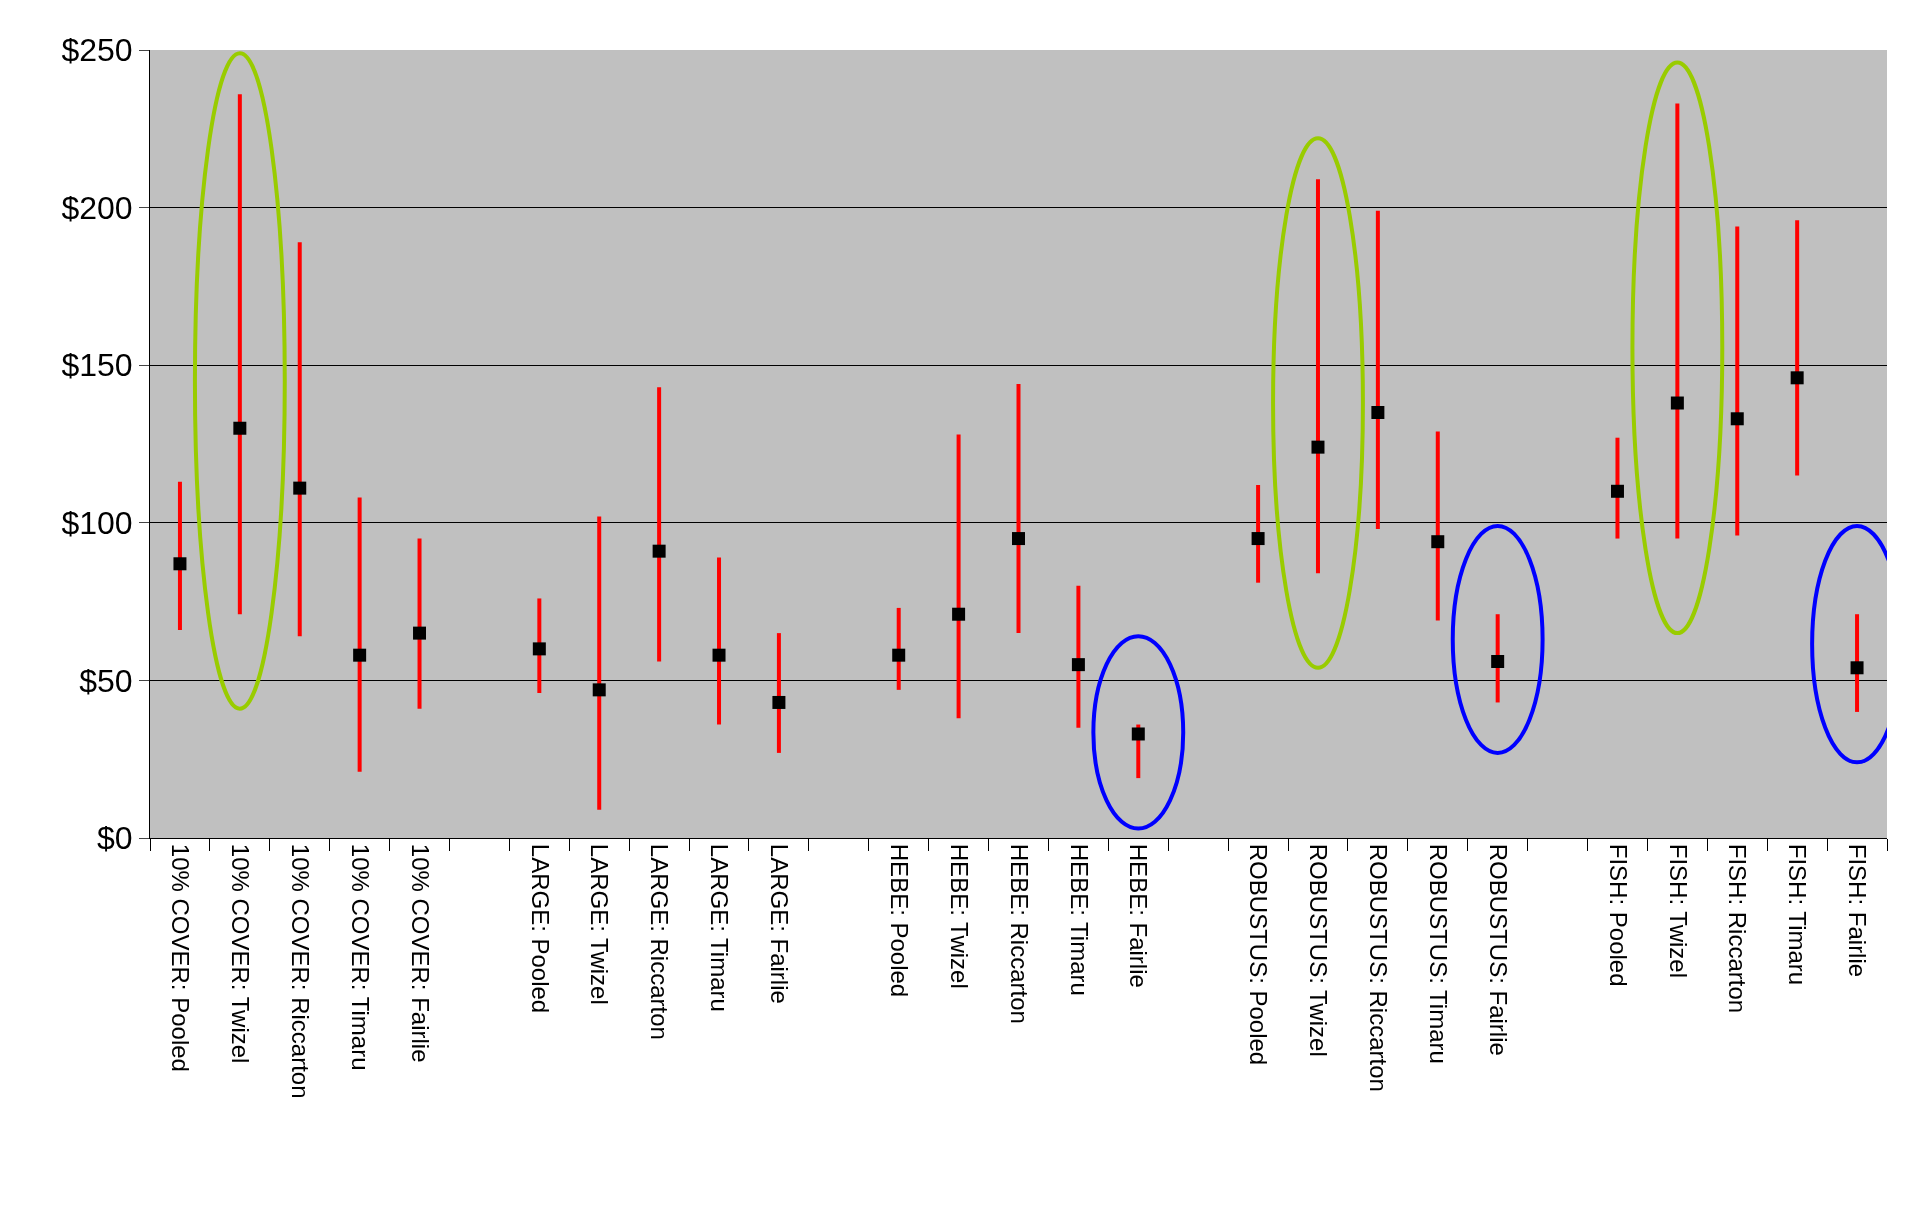 Image resolution: width=1917 pixels, height=1218 pixels. Describe the element at coordinates (300, 971) in the screenshot. I see `x-tick-label: 10% COVER: Riccarton` at that location.